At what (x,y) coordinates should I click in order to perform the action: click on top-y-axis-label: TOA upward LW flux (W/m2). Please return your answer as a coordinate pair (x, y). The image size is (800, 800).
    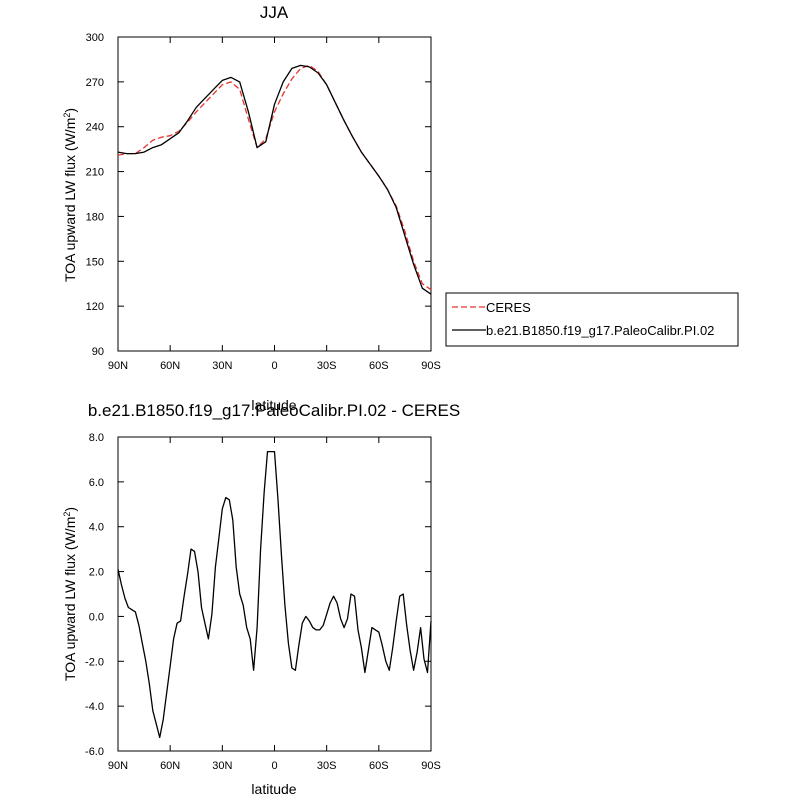
    Looking at the image, I should click on (70, 195).